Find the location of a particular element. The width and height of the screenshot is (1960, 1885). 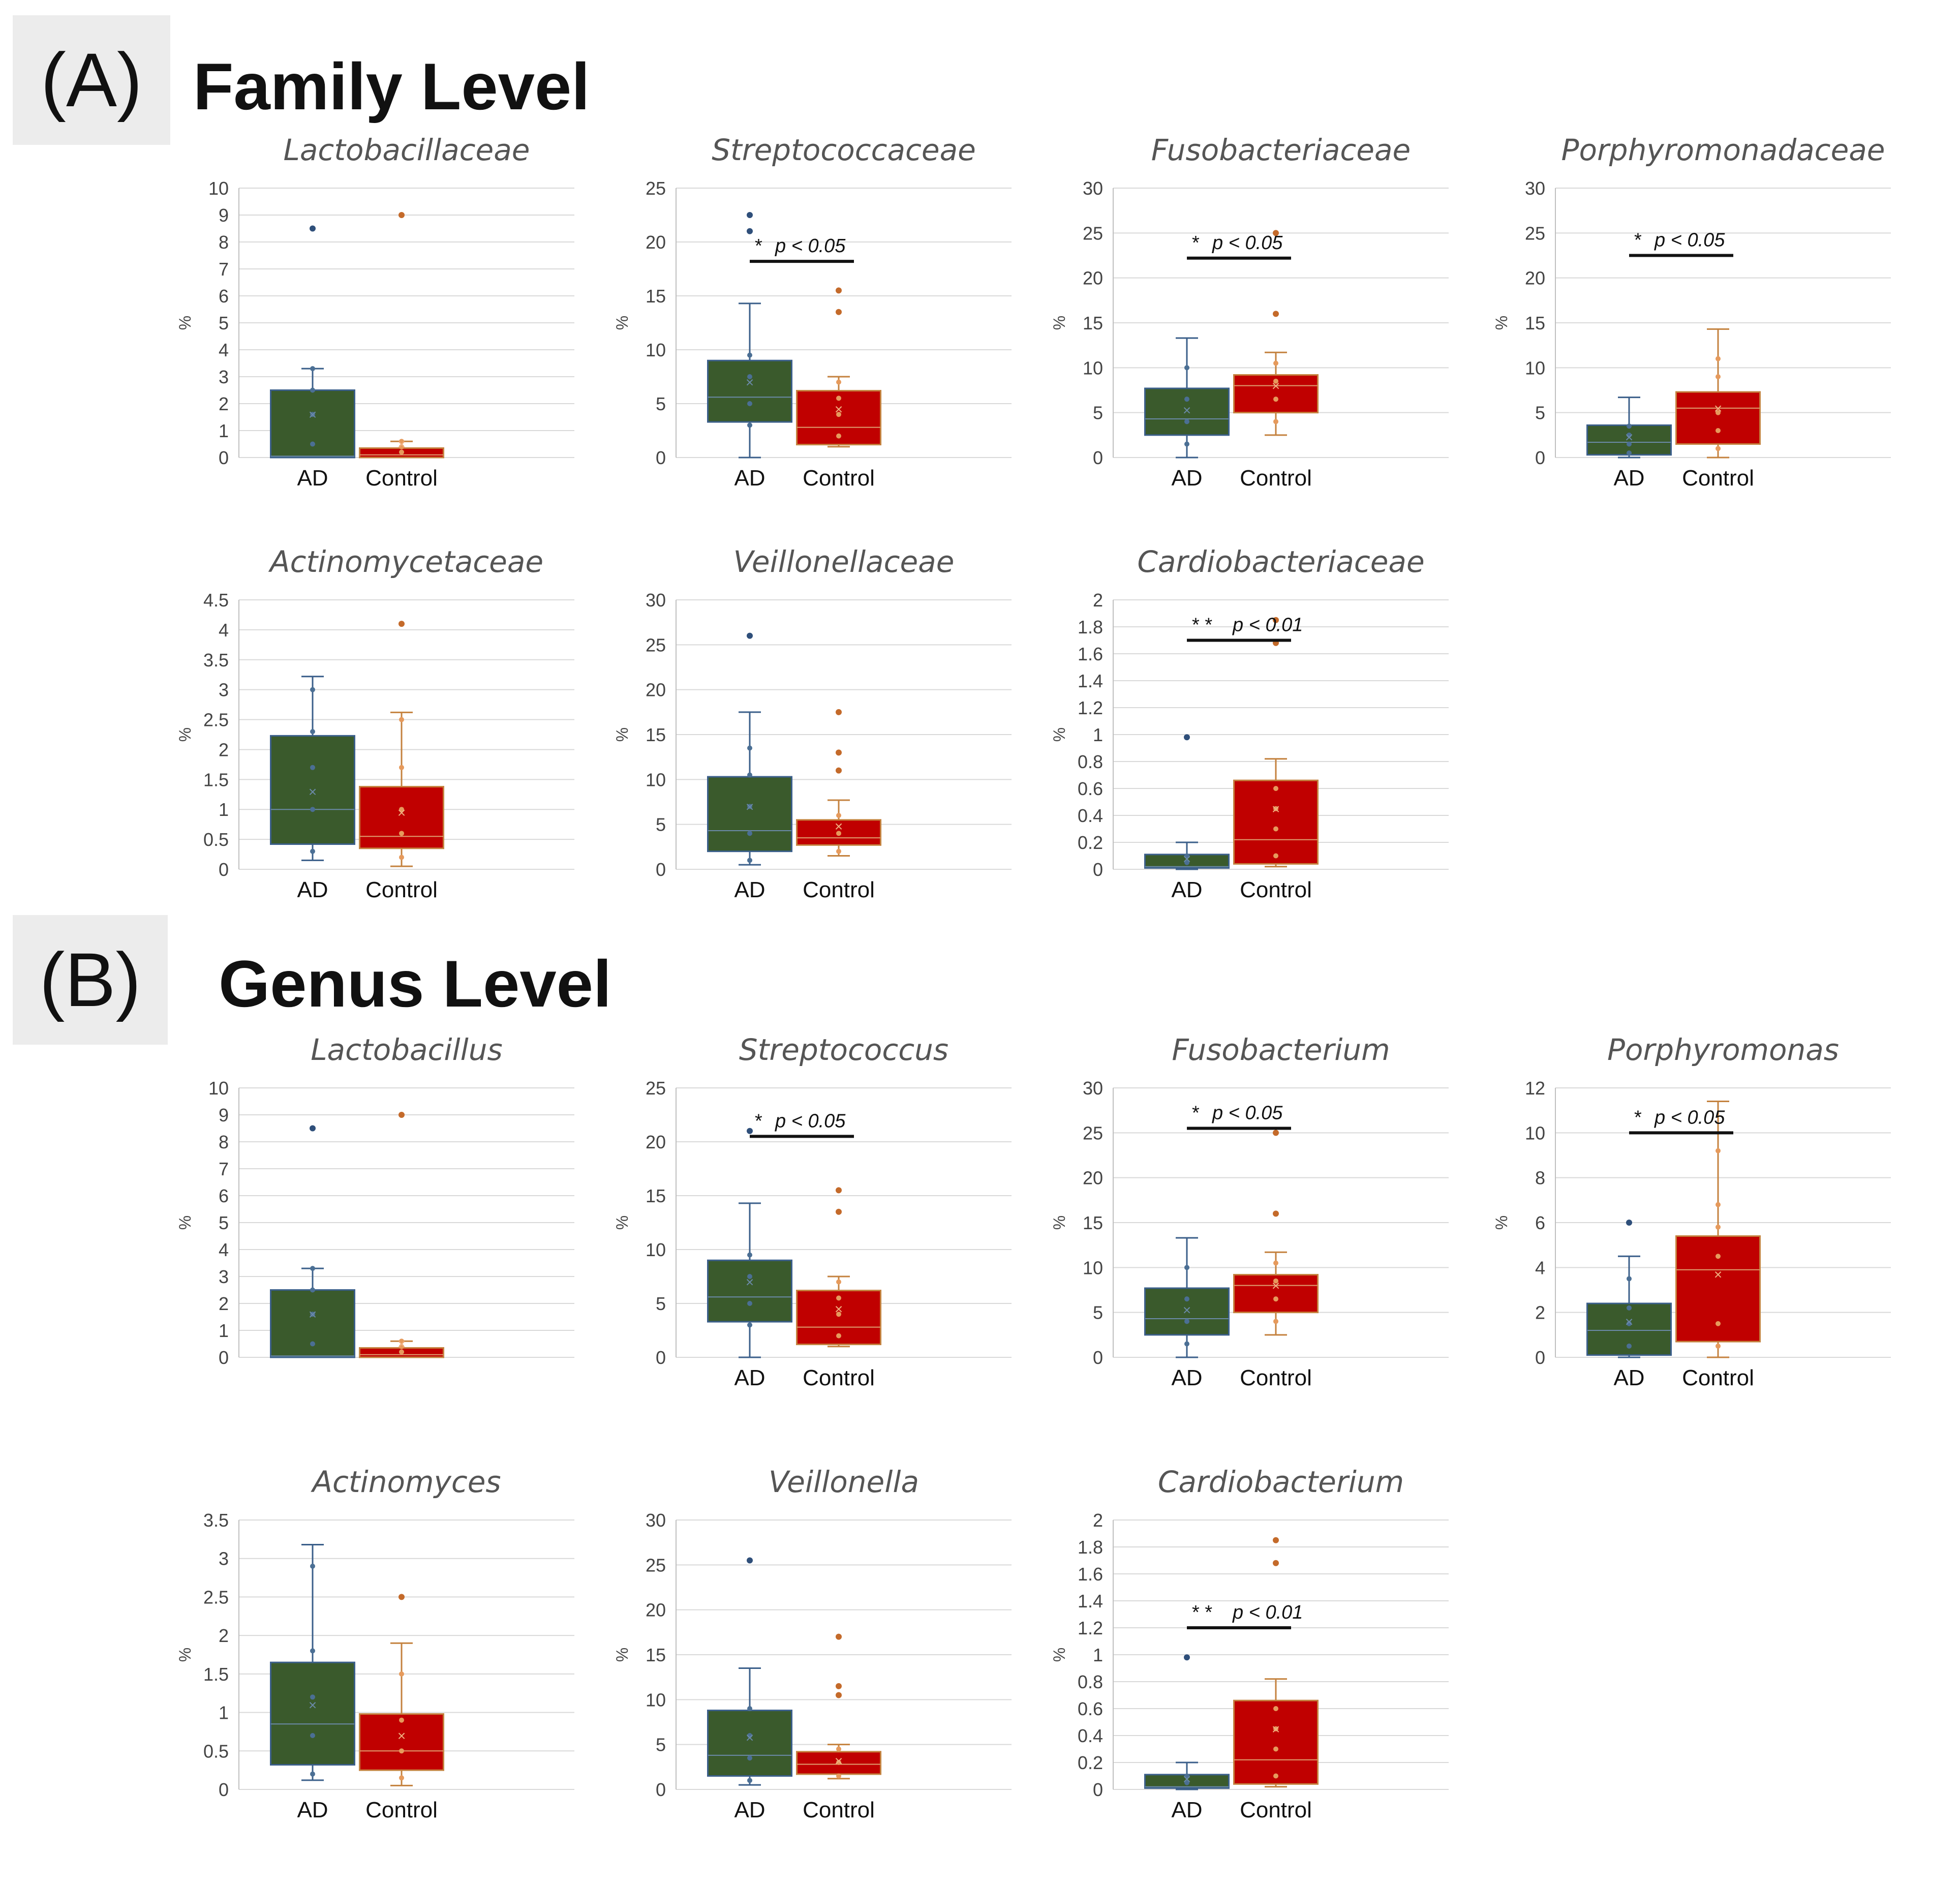

control-box is located at coordinates (1718, 418).